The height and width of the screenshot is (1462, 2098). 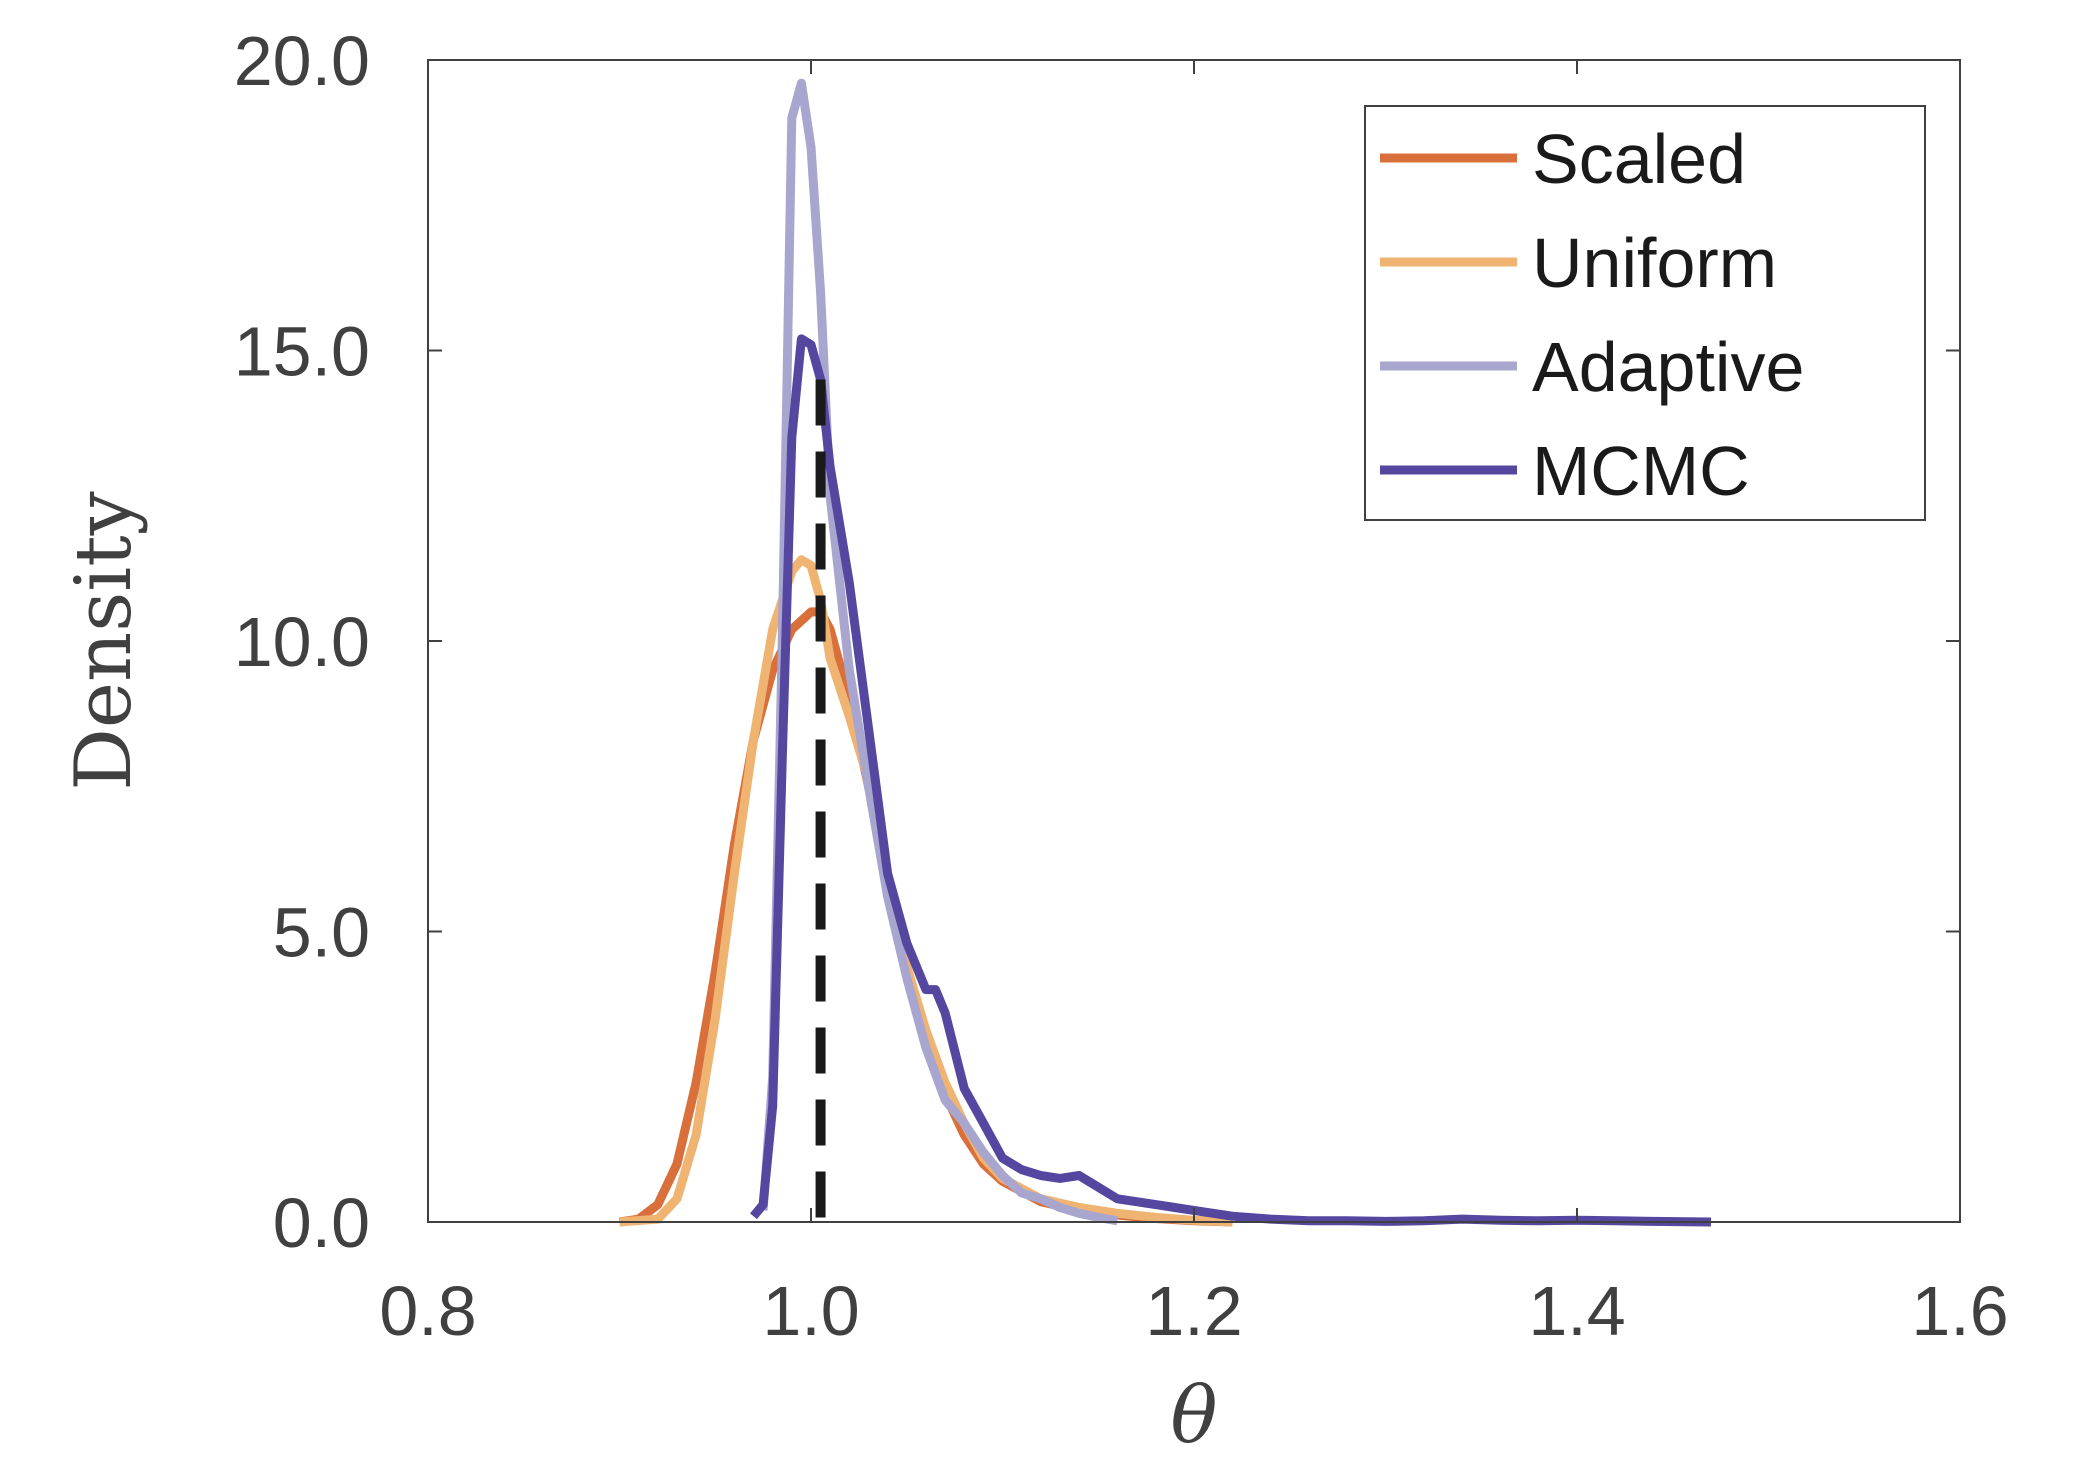 I want to click on x-tick-label: 1.2, so click(x=1193, y=1311).